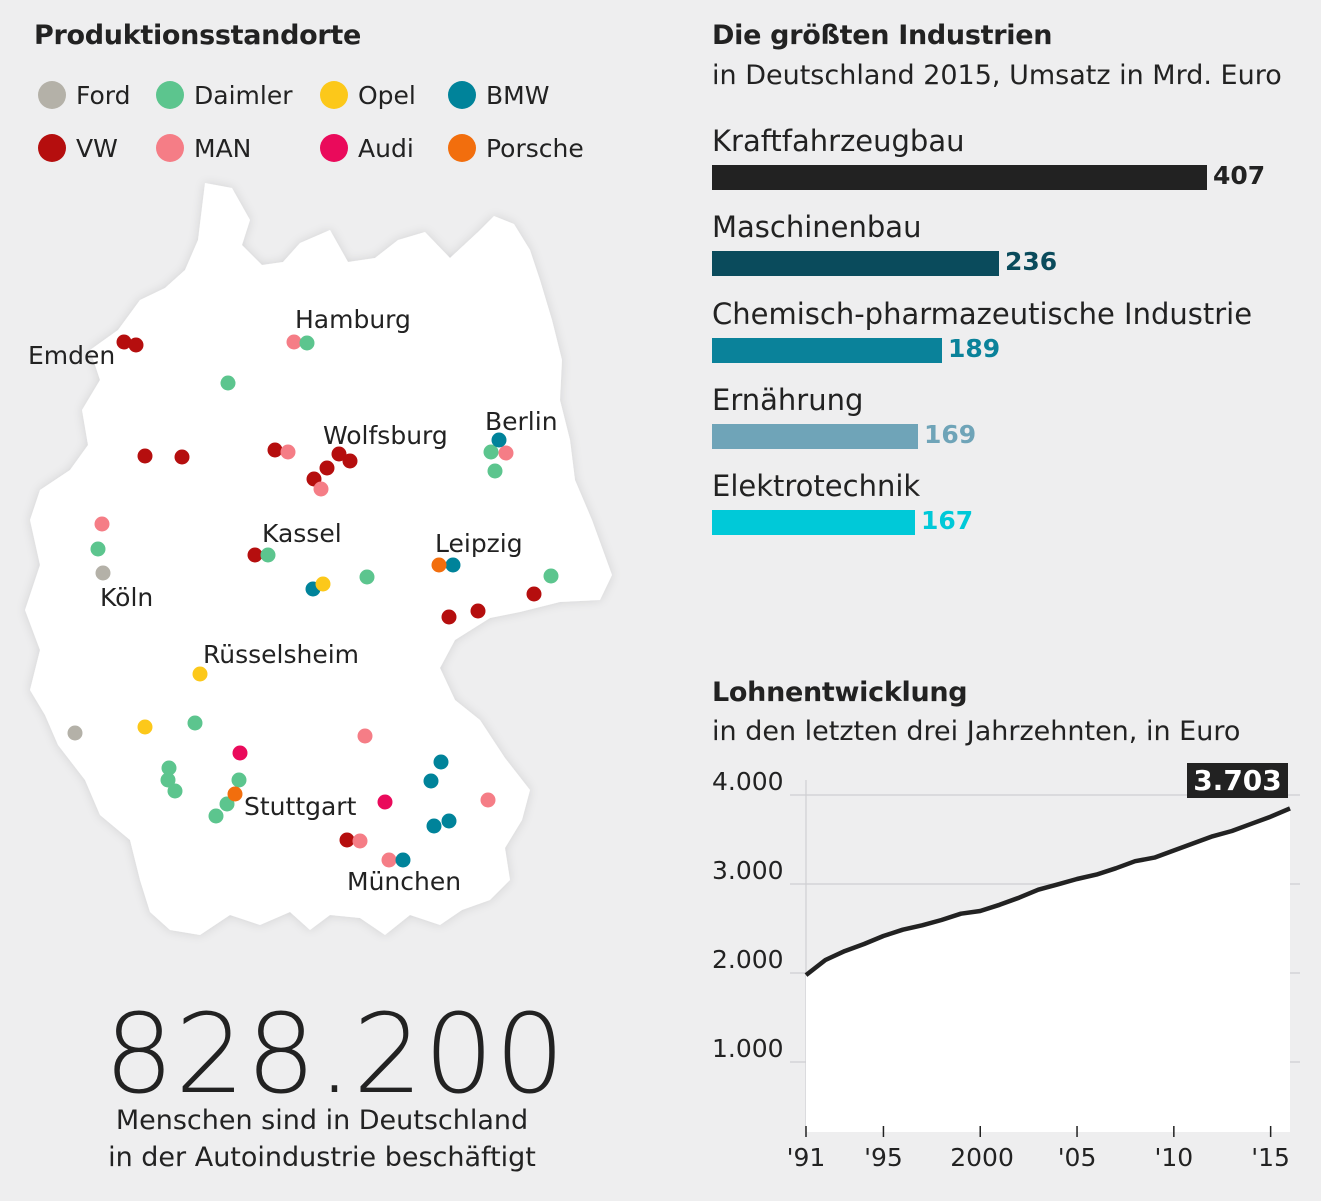 The image size is (1321, 1201). I want to click on legend-label-audi: Audi, so click(386, 148).